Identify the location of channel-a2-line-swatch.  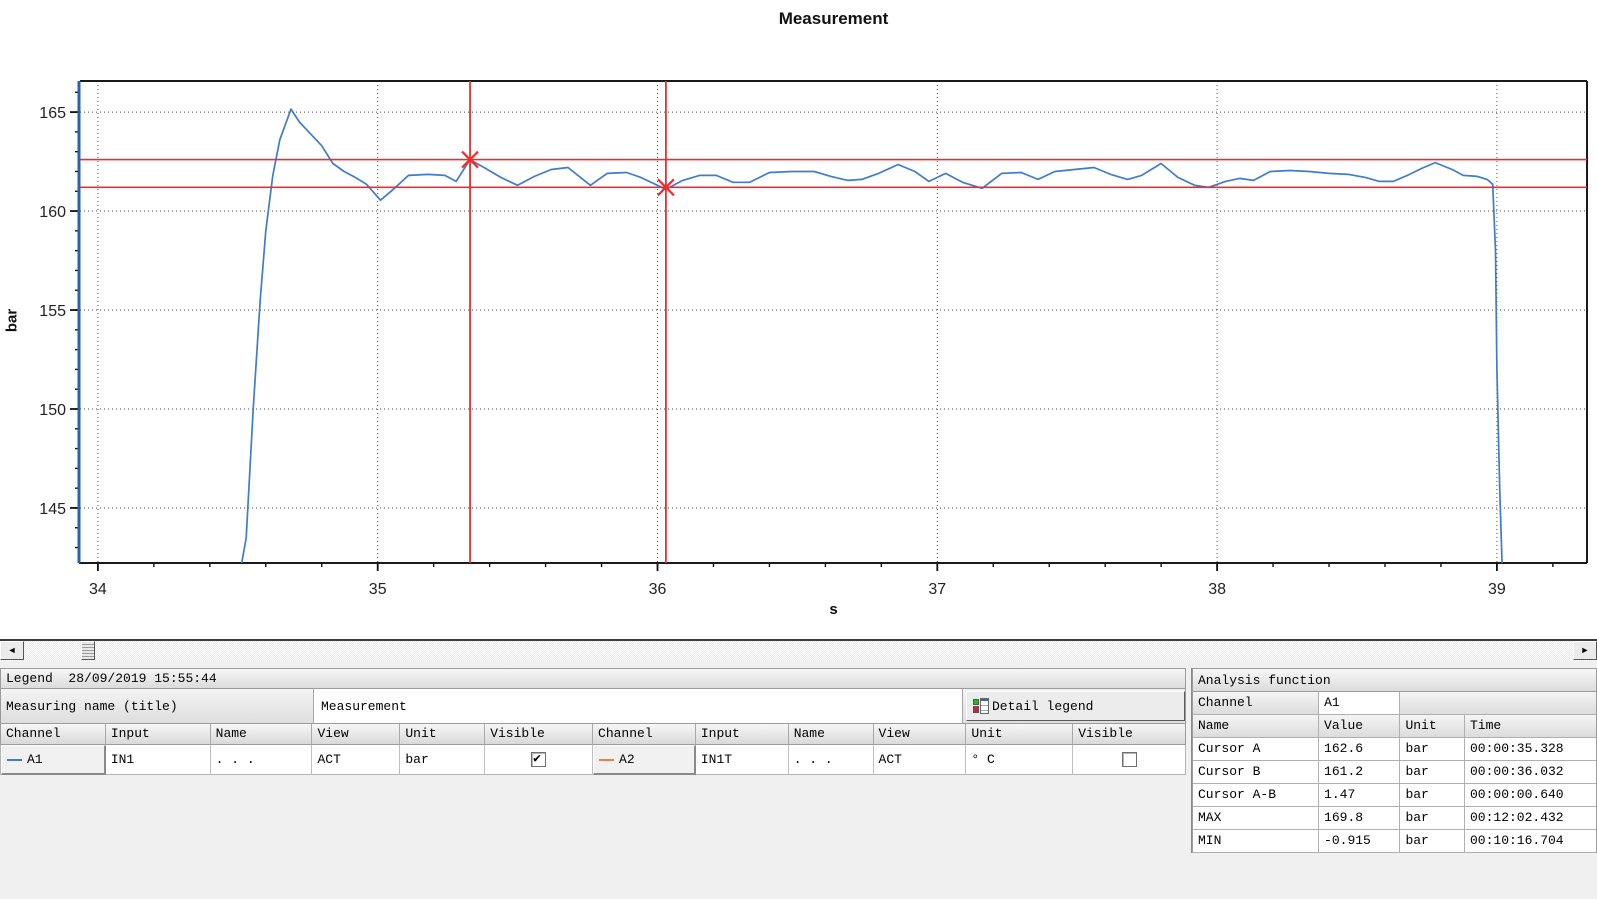
(607, 759).